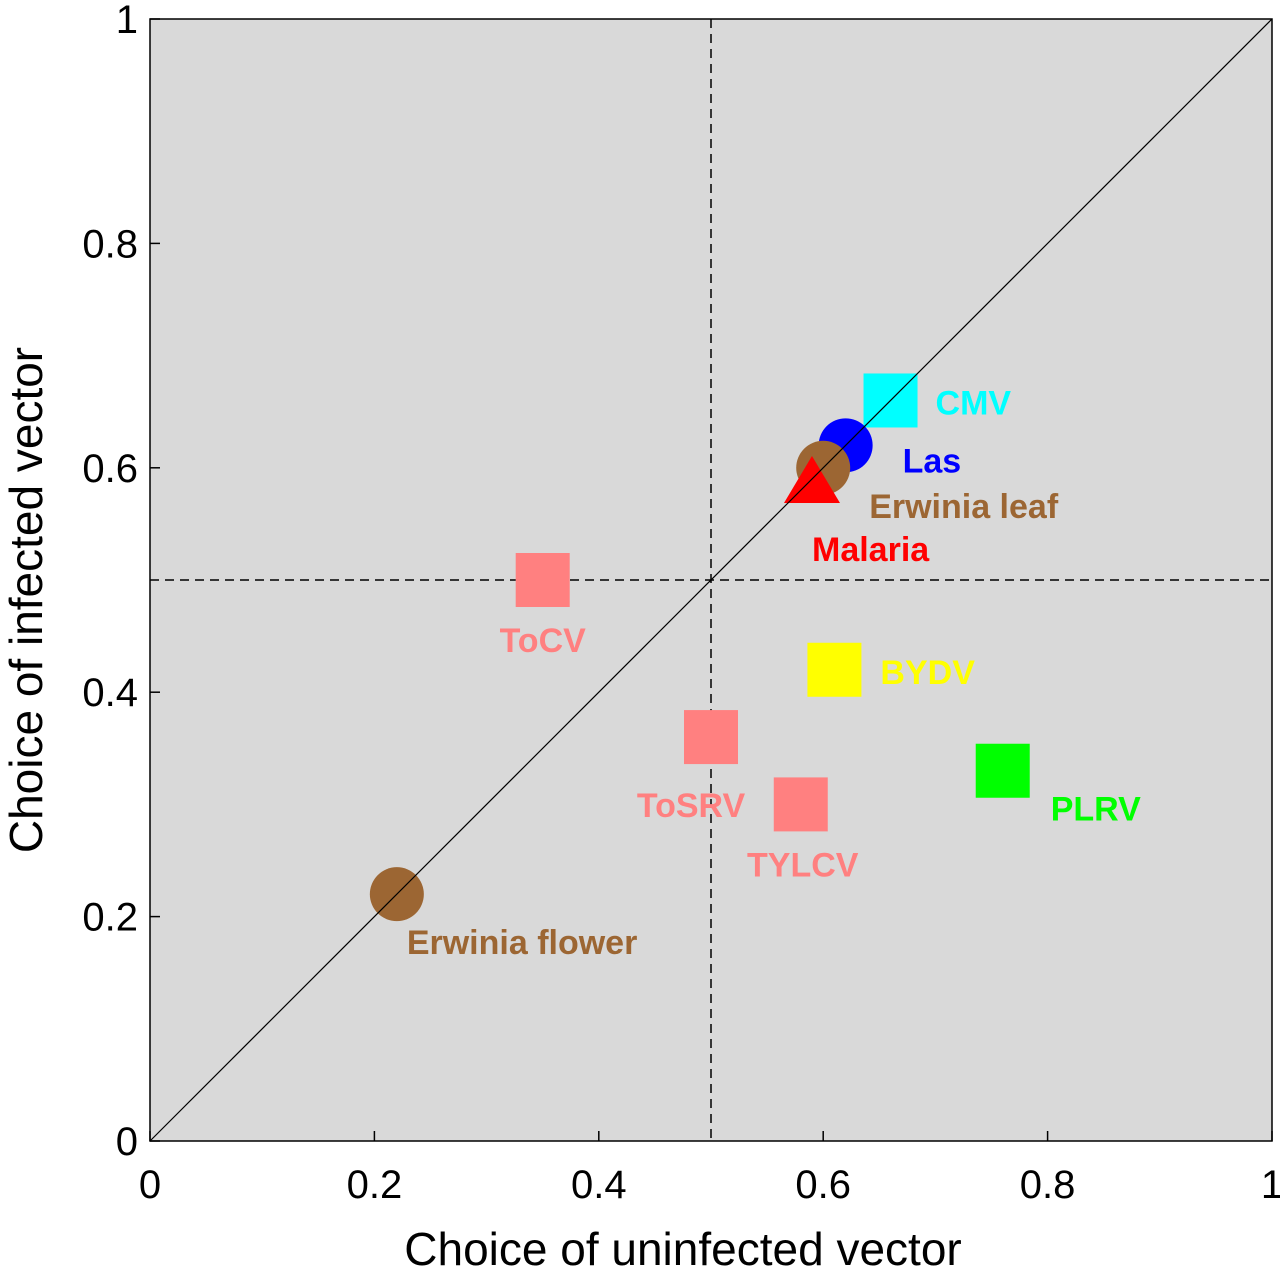 Image resolution: width=1280 pixels, height=1273 pixels. I want to click on y-tick-label: 0.8, so click(110, 244).